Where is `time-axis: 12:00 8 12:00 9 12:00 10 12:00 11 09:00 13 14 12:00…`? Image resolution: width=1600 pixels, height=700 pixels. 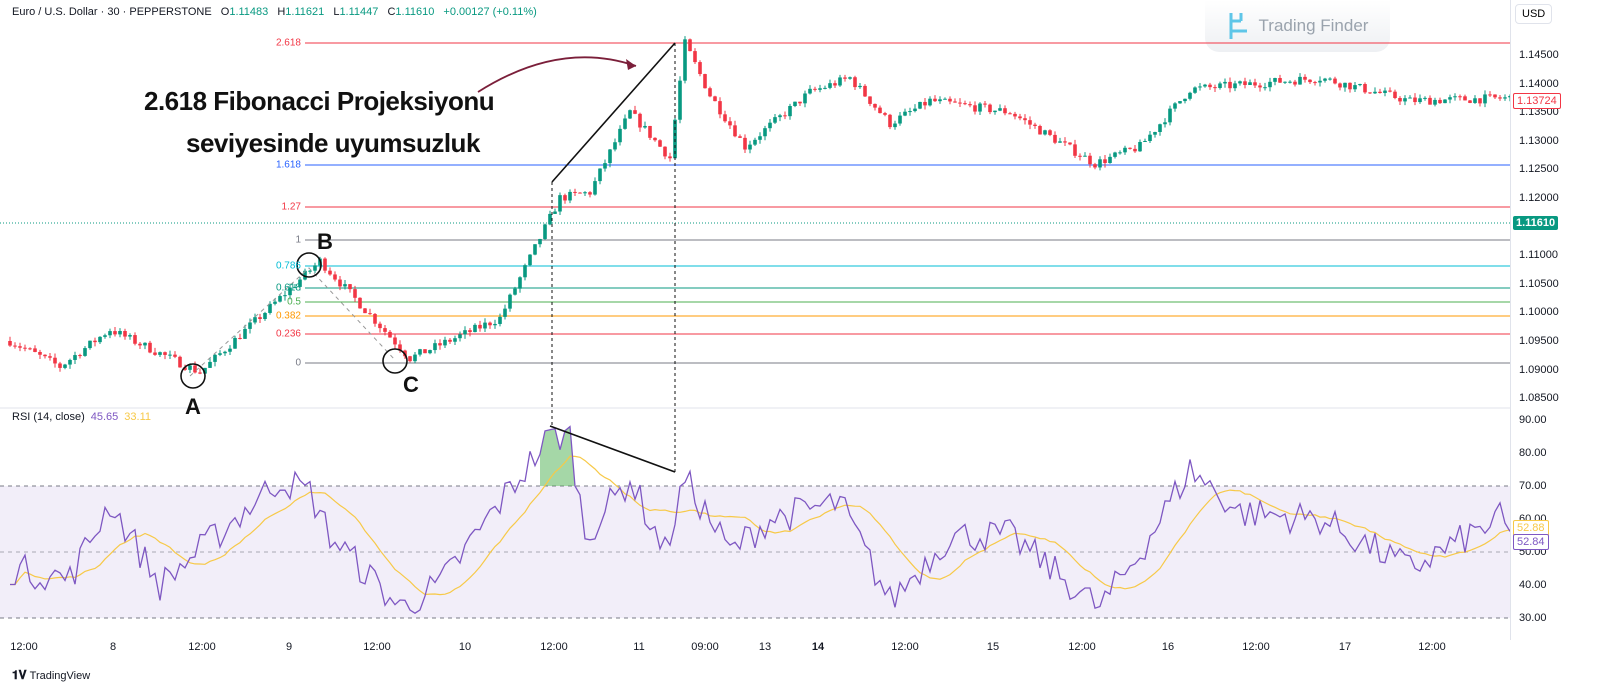 time-axis: 12:00 8 12:00 9 12:00 10 12:00 11 09:00 13 14 12:00… is located at coordinates (755, 647).